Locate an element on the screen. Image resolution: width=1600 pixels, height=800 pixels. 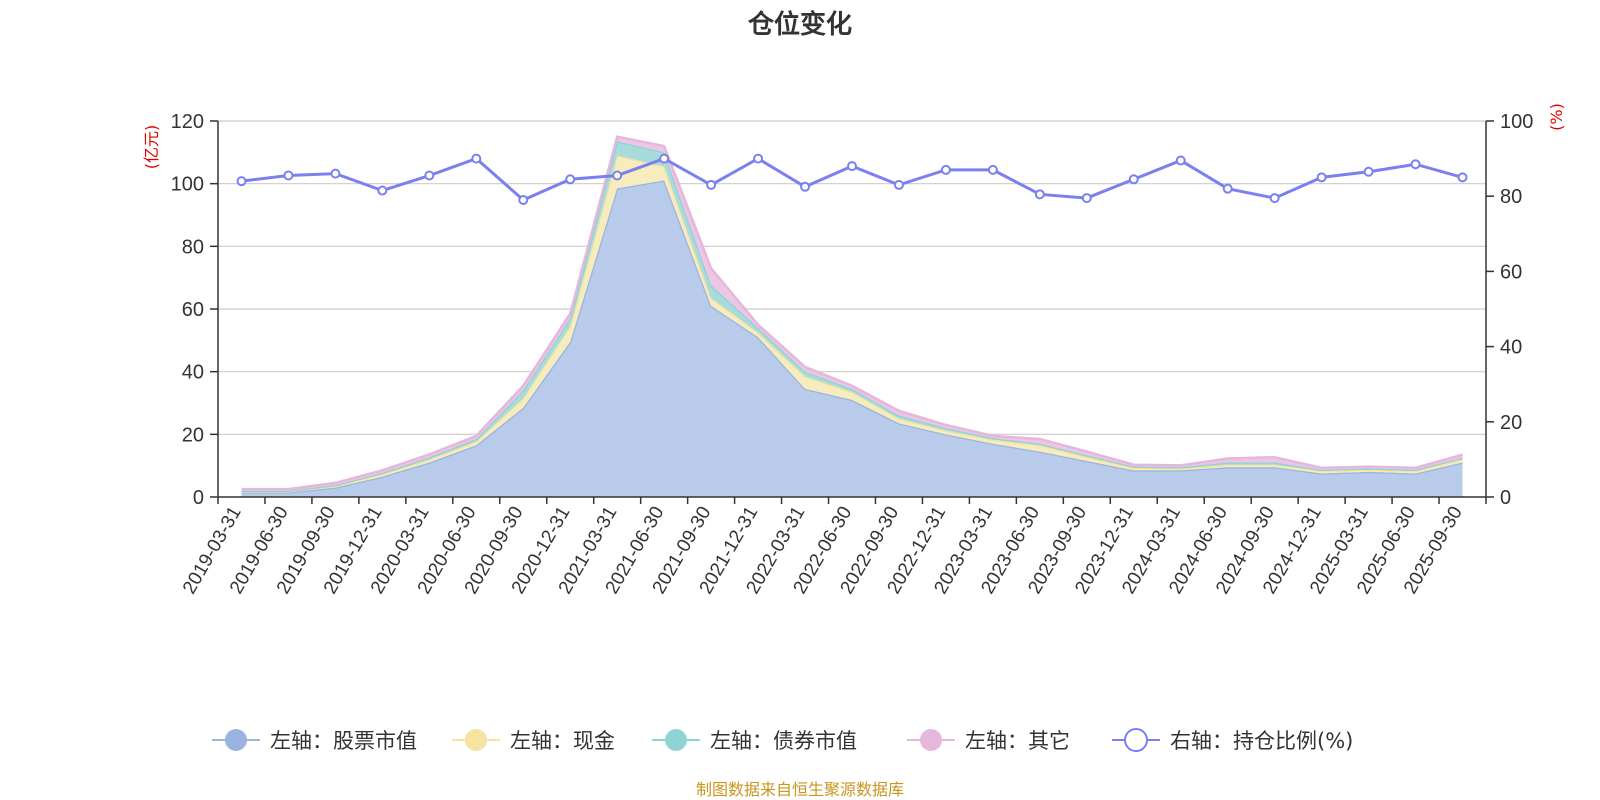
legend-item-5: 右轴：持仓比例(%) is located at coordinates (1232, 740).